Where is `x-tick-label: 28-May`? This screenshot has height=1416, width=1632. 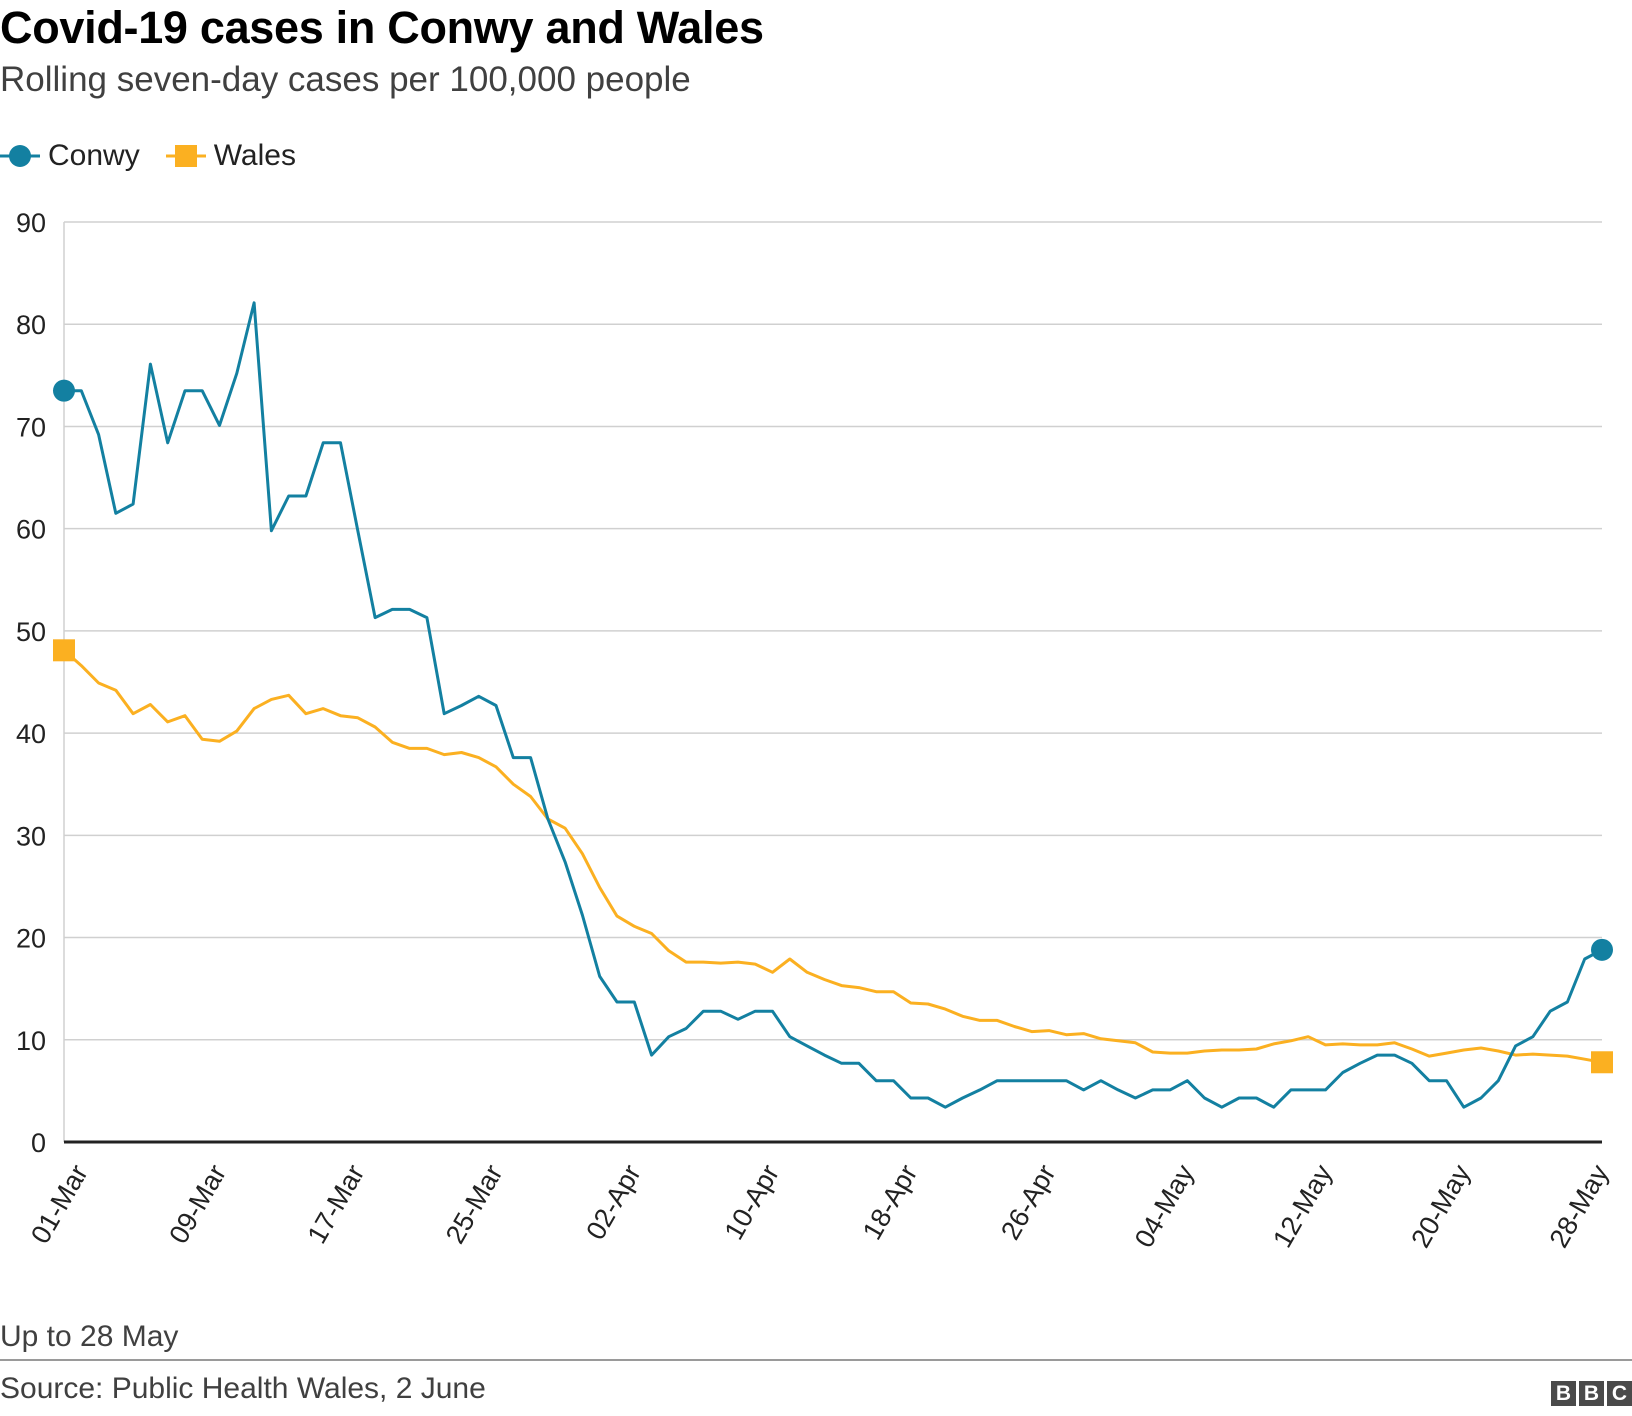
x-tick-label: 28-May is located at coordinates (1579, 1205).